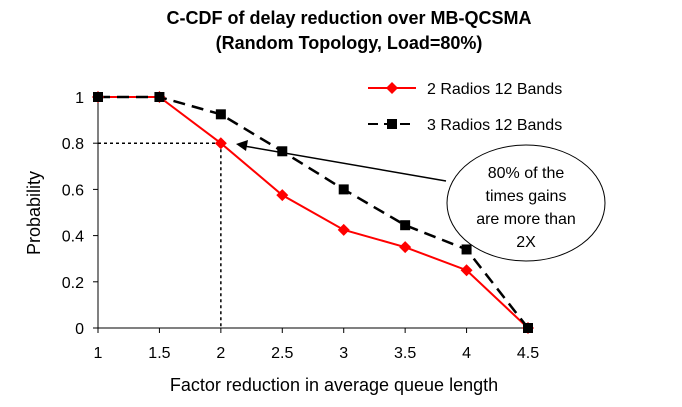 The height and width of the screenshot is (407, 682). What do you see at coordinates (160, 235) in the screenshot?
I see `reference-lines` at bounding box center [160, 235].